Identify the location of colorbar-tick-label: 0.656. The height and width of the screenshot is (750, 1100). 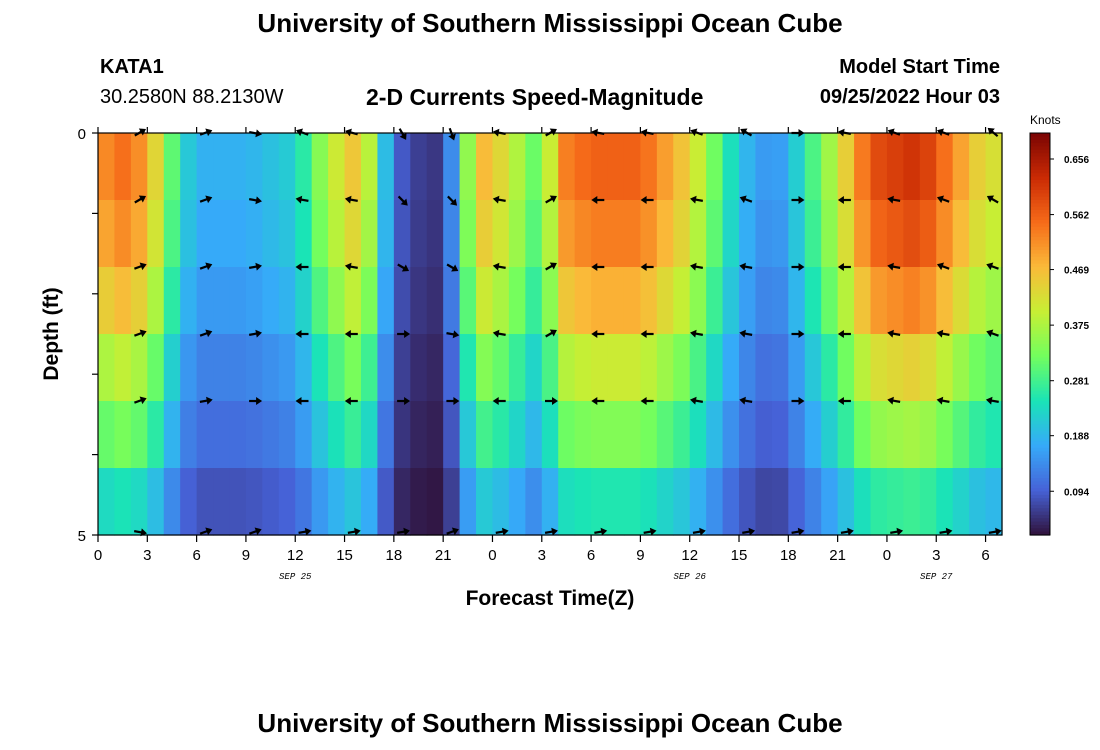
(1076, 160).